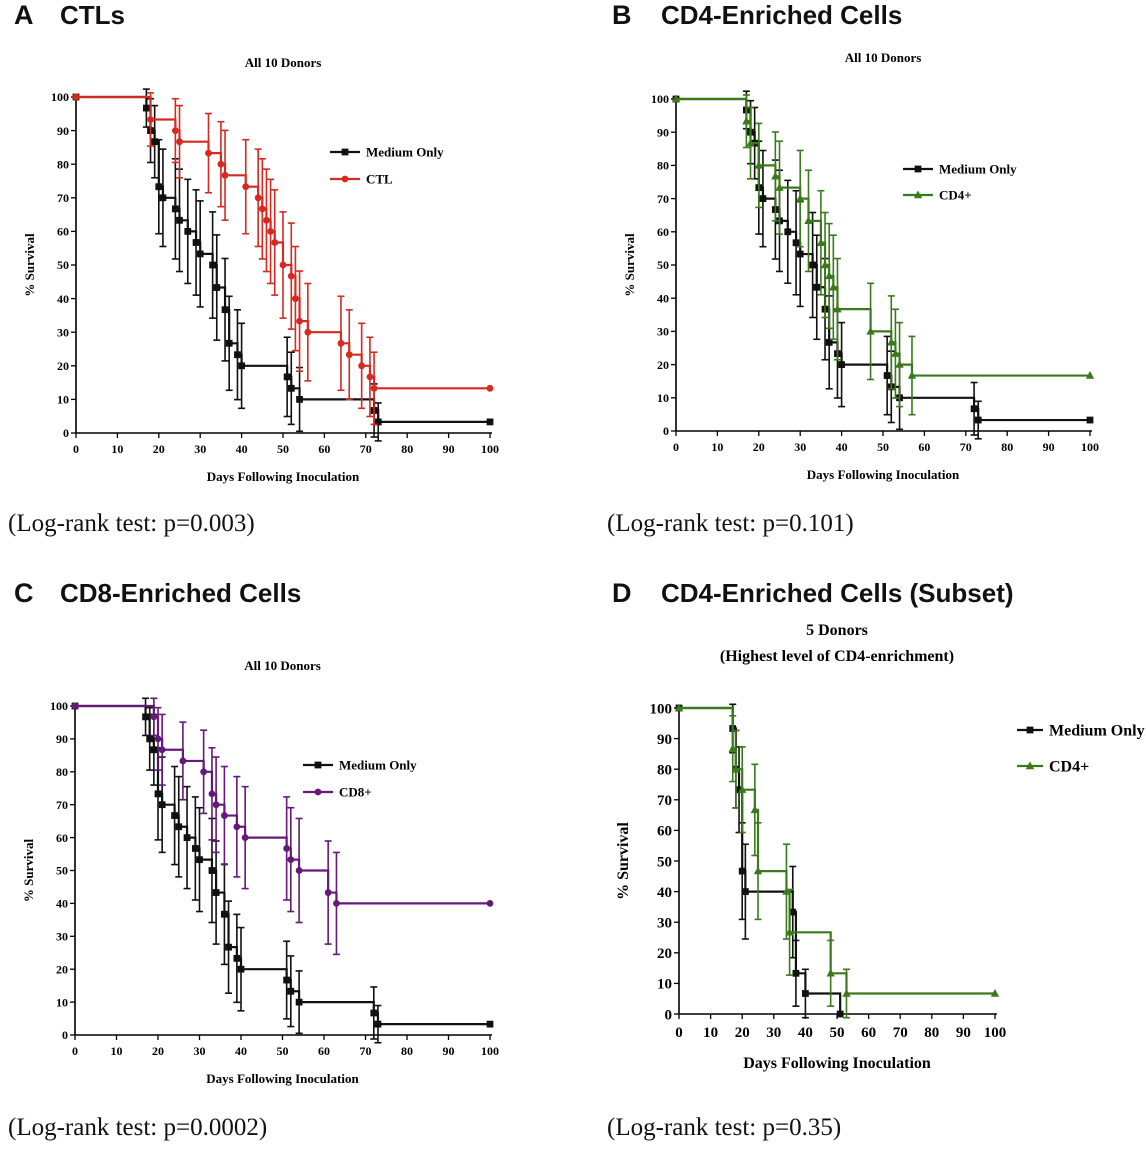  Describe the element at coordinates (158, 1051) in the screenshot. I see `x-tick-label: 20` at that location.